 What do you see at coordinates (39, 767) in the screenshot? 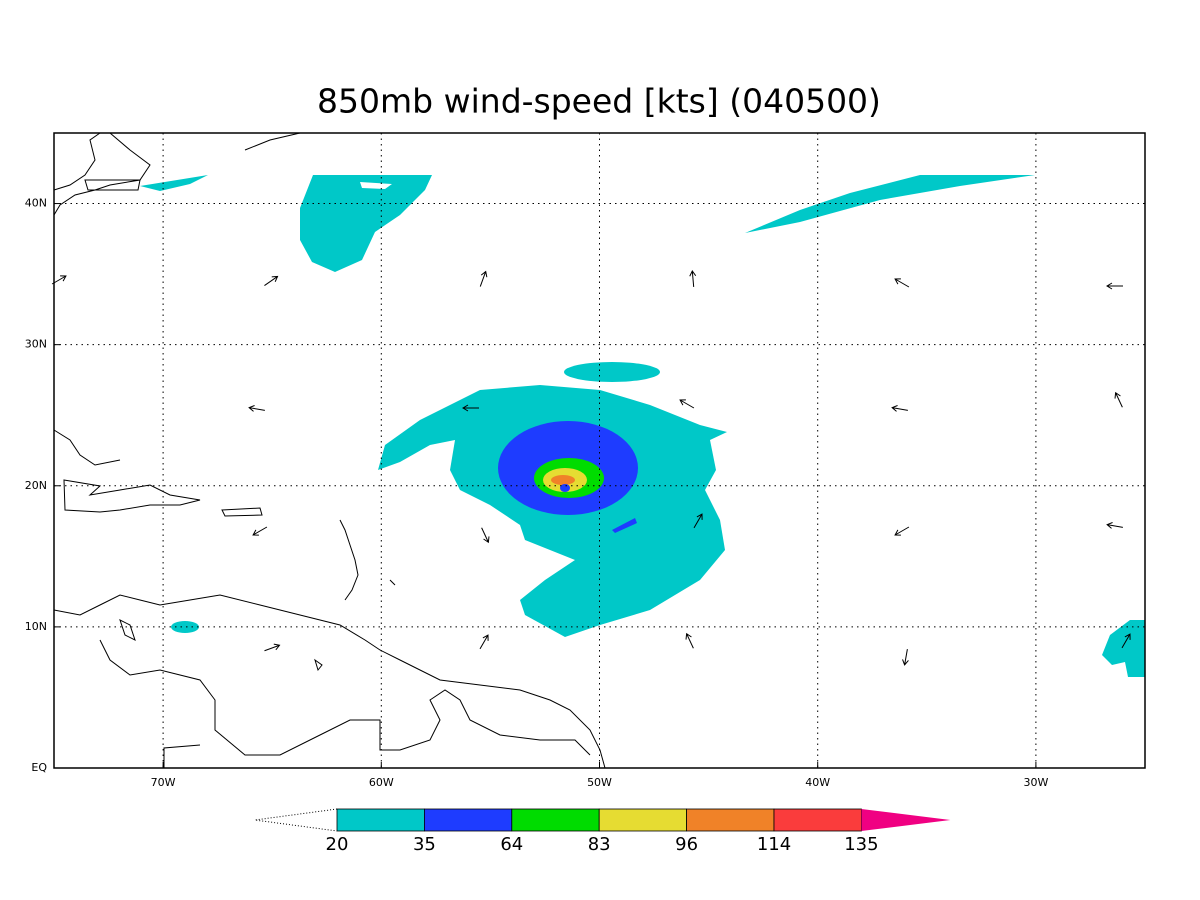
I see `y-tick-label: EQ` at bounding box center [39, 767].